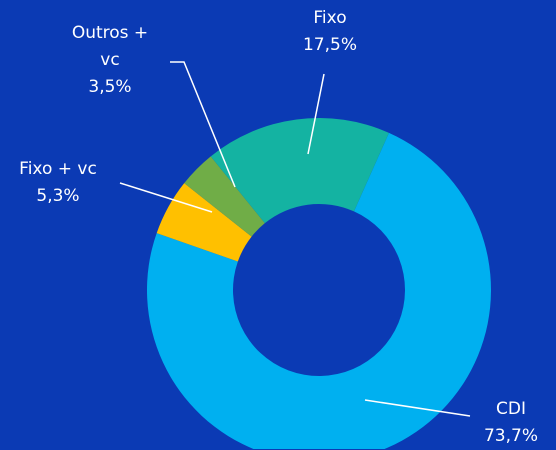 Image resolution: width=556 pixels, height=450 pixels. I want to click on slice-label: CDI 73,7%, so click(511, 423).